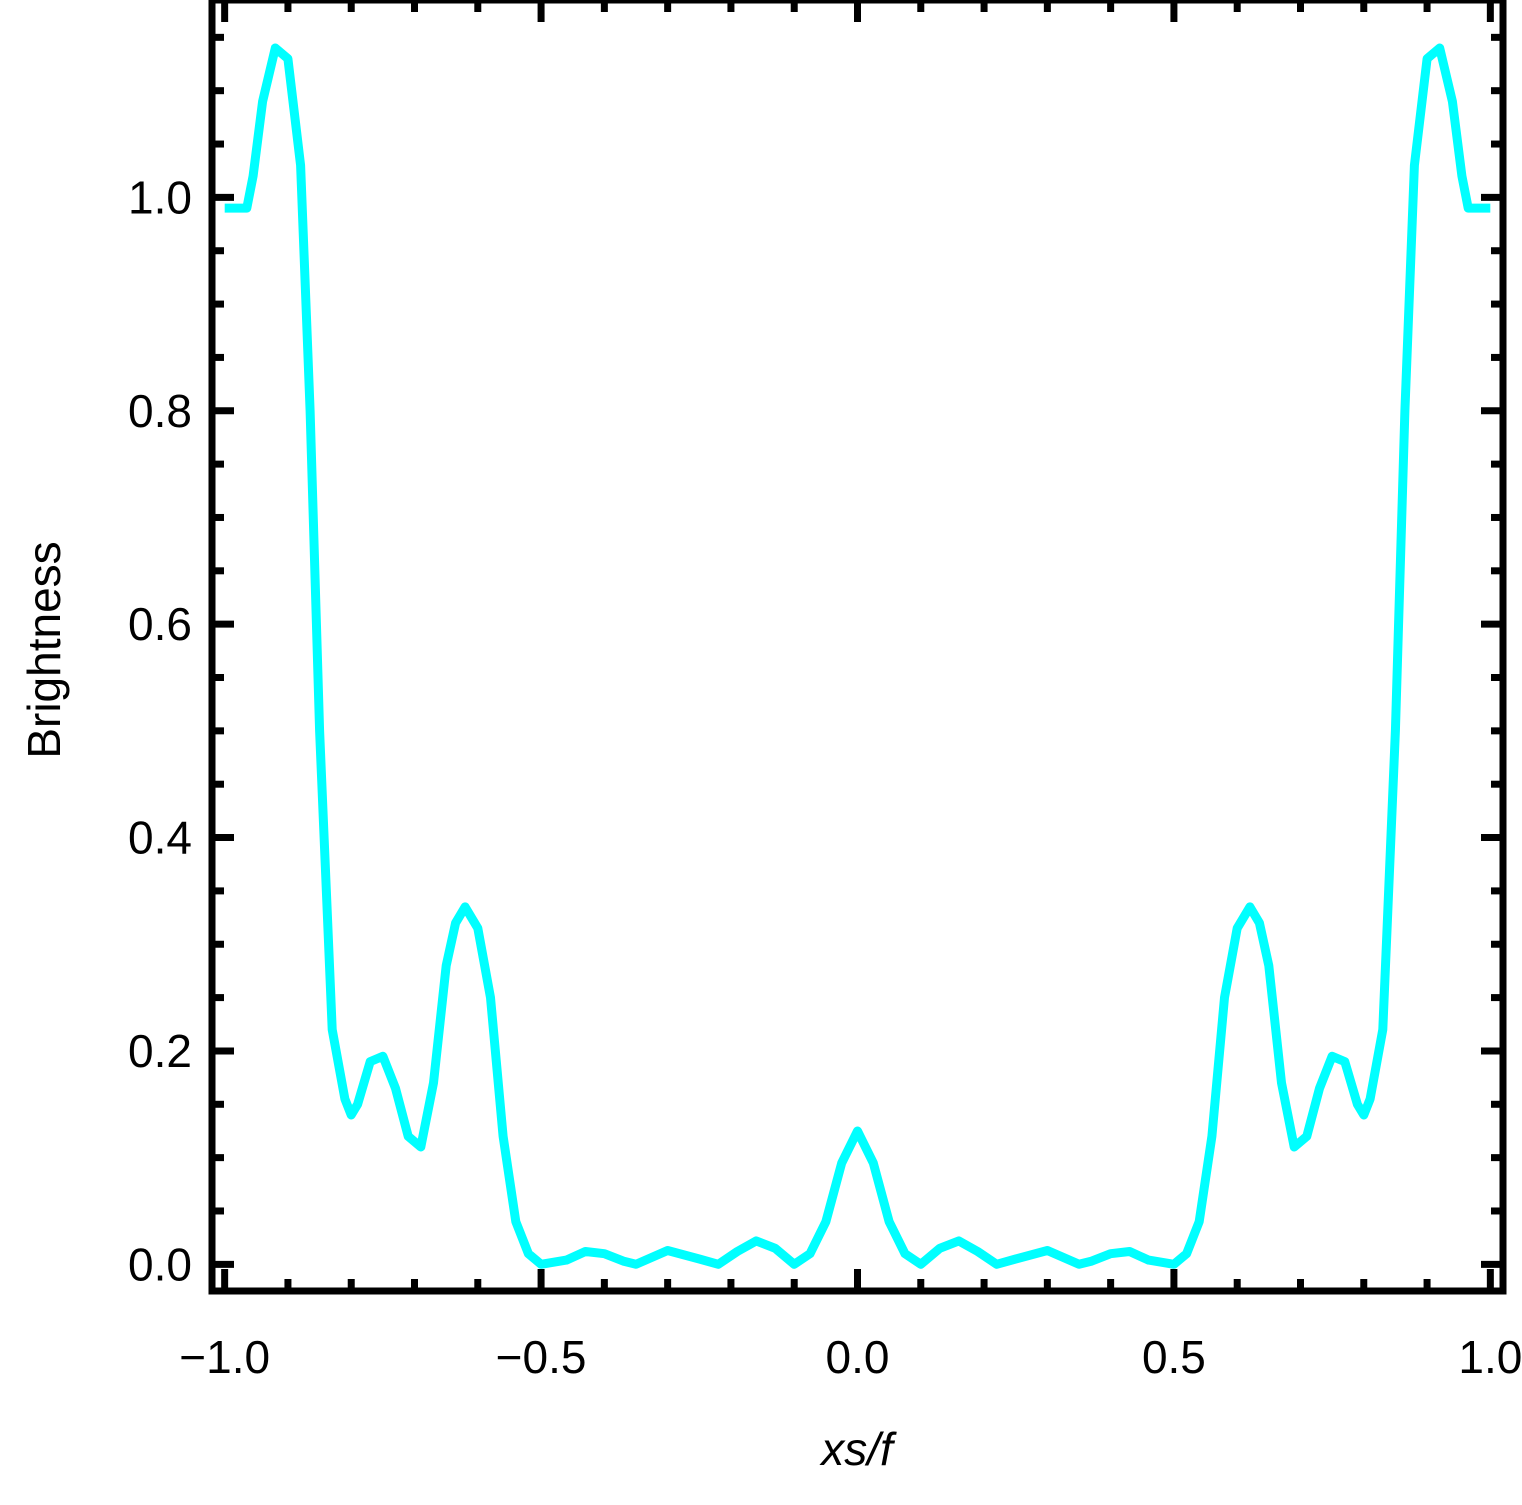 The height and width of the screenshot is (1505, 1522). What do you see at coordinates (858, 1449) in the screenshot?
I see `x-axis-label: xs/f` at bounding box center [858, 1449].